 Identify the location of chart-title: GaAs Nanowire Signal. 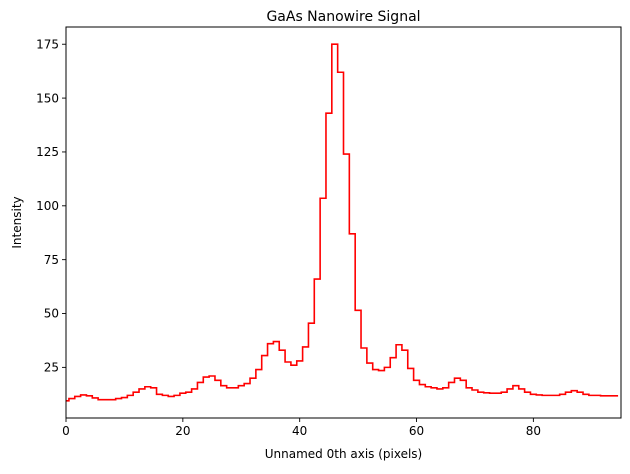
(343, 17).